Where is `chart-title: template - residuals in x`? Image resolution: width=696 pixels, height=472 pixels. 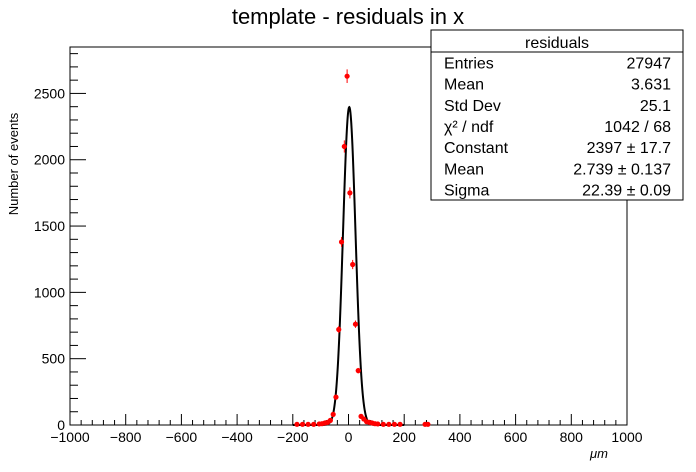
chart-title: template - residuals in x is located at coordinates (348, 16).